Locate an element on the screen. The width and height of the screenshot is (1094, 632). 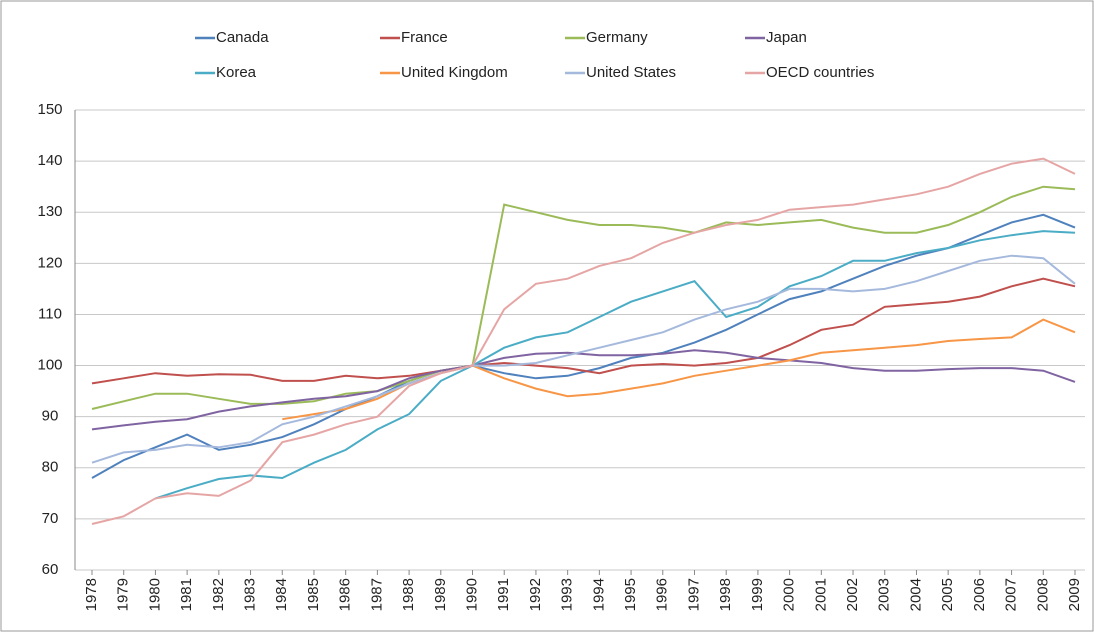
x-tick-label: 2004 is located at coordinates (915, 594).